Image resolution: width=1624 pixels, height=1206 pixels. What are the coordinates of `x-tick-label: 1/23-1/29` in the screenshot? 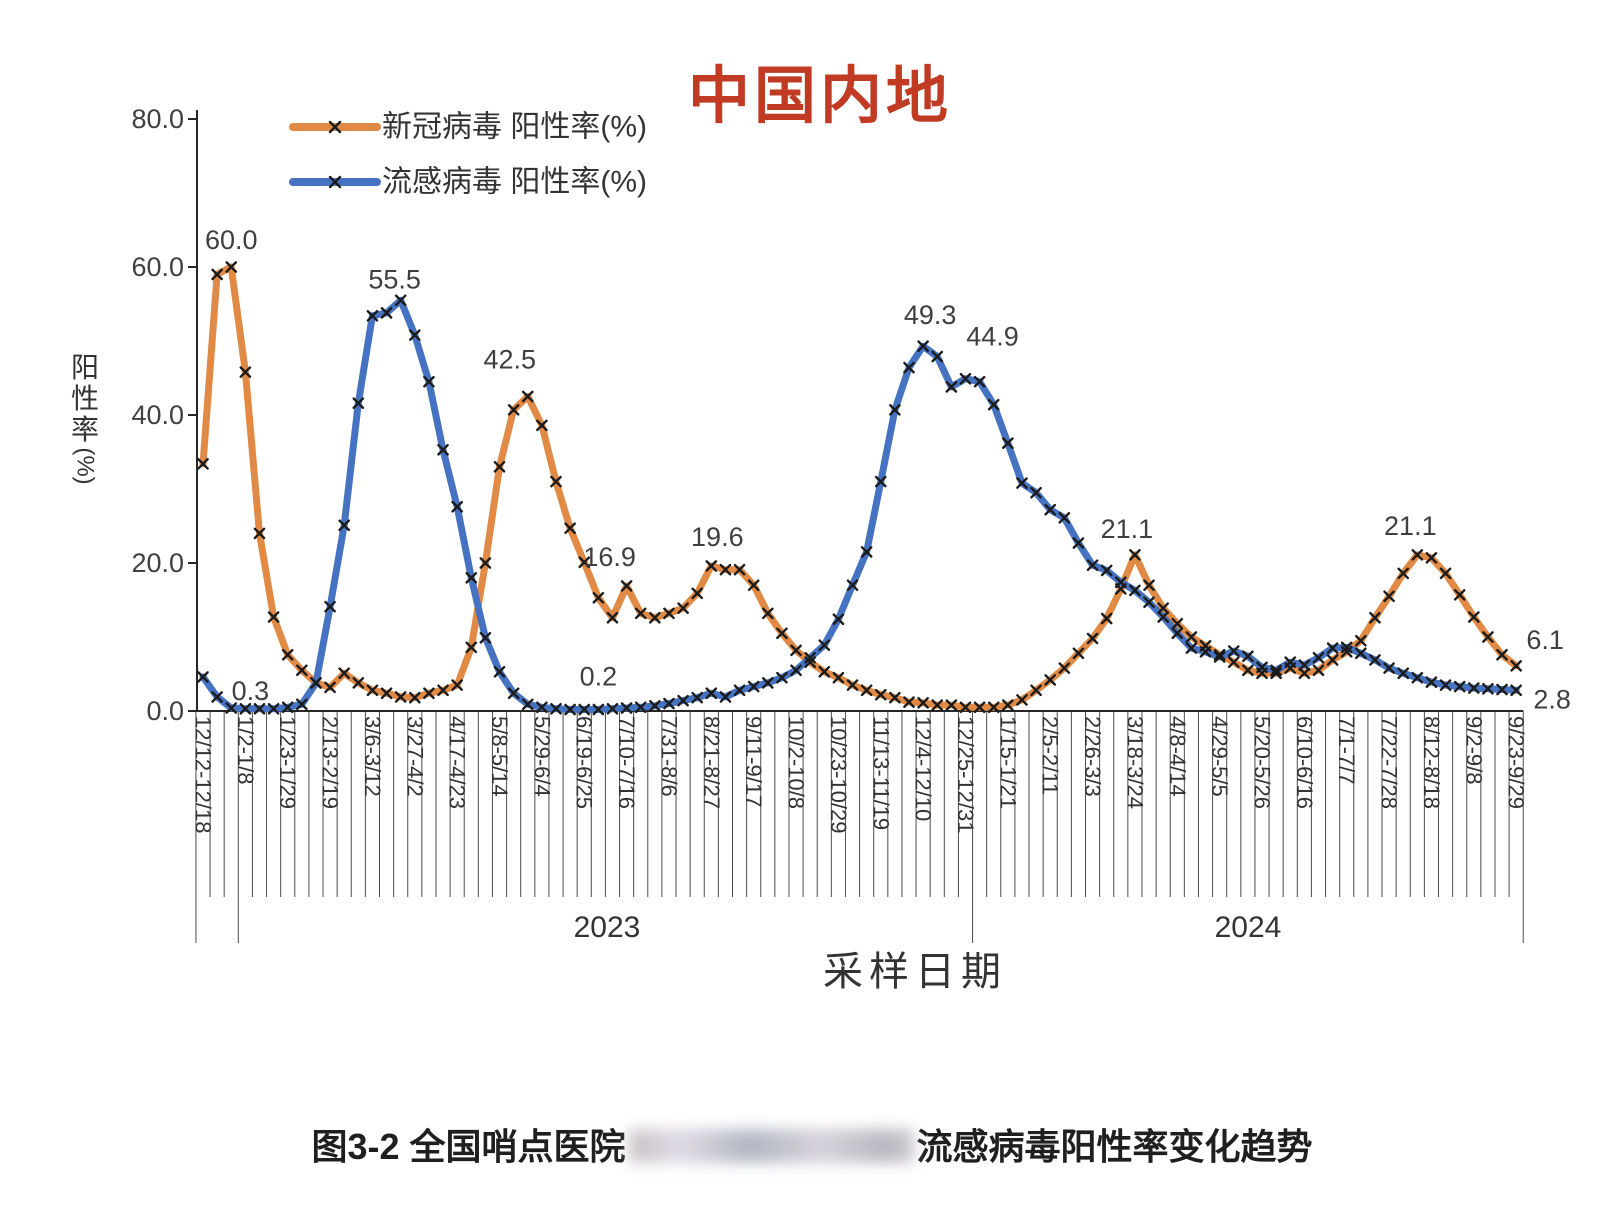 It's located at (287, 762).